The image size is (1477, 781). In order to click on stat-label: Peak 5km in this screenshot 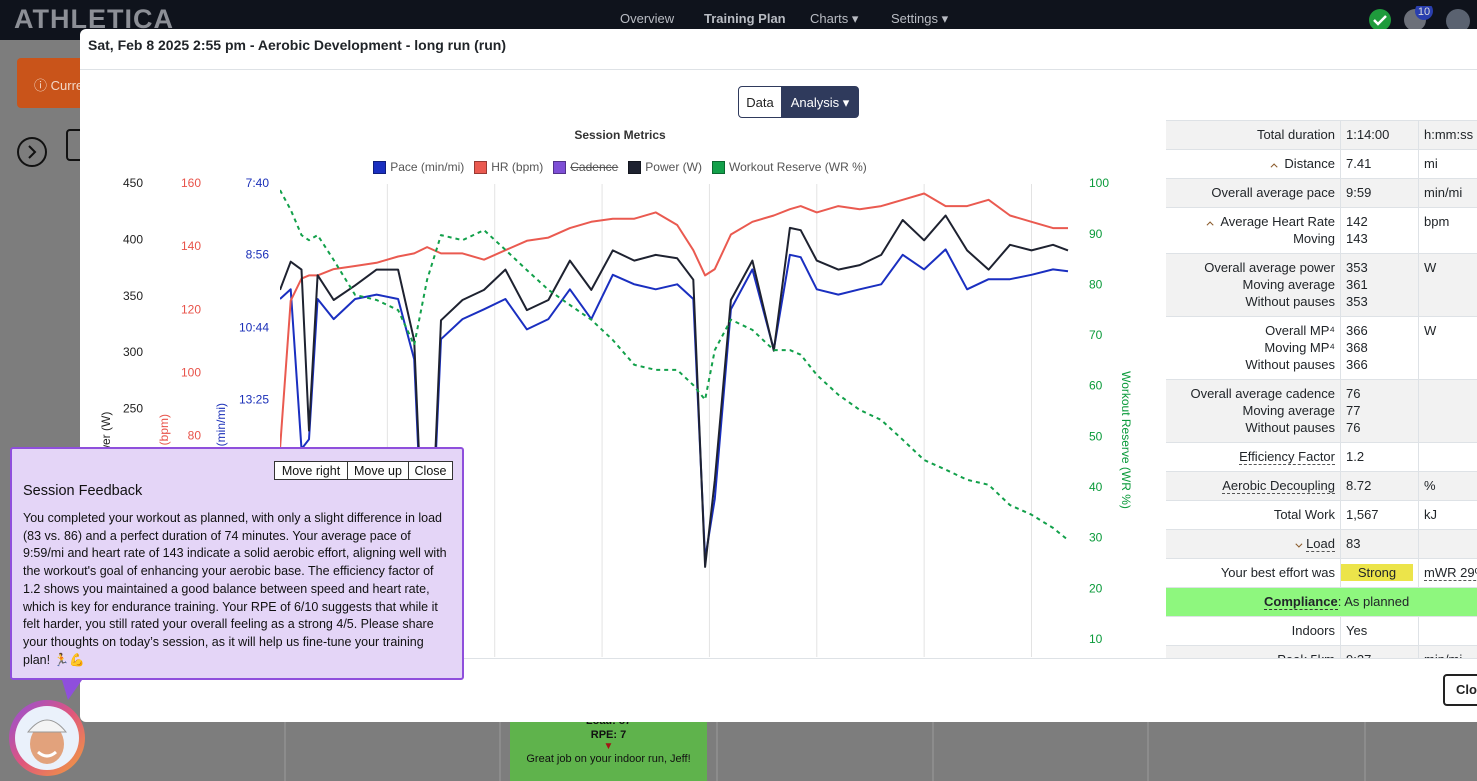, I will do `click(1306, 655)`.